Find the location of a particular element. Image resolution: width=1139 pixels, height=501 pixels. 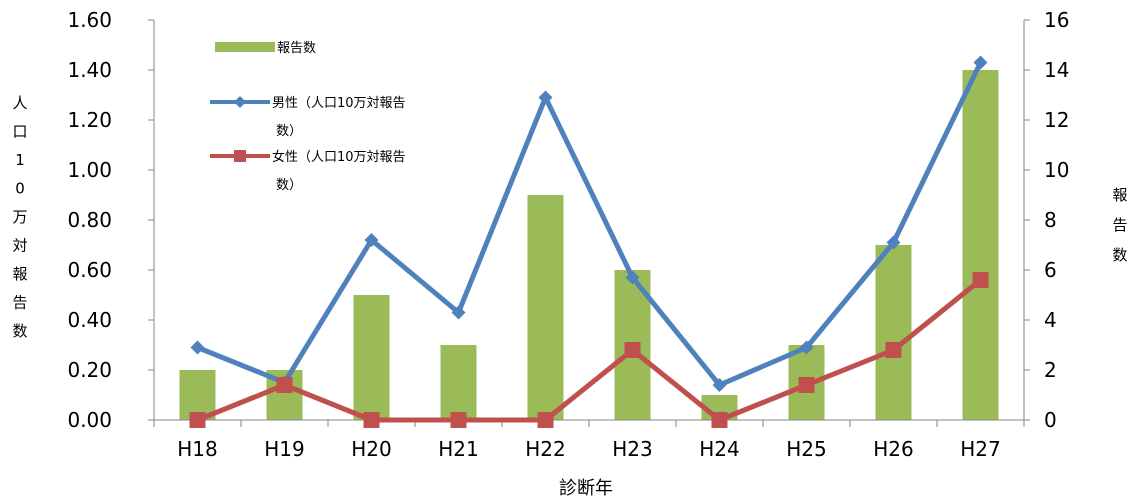

bar-H22 is located at coordinates (545, 307).